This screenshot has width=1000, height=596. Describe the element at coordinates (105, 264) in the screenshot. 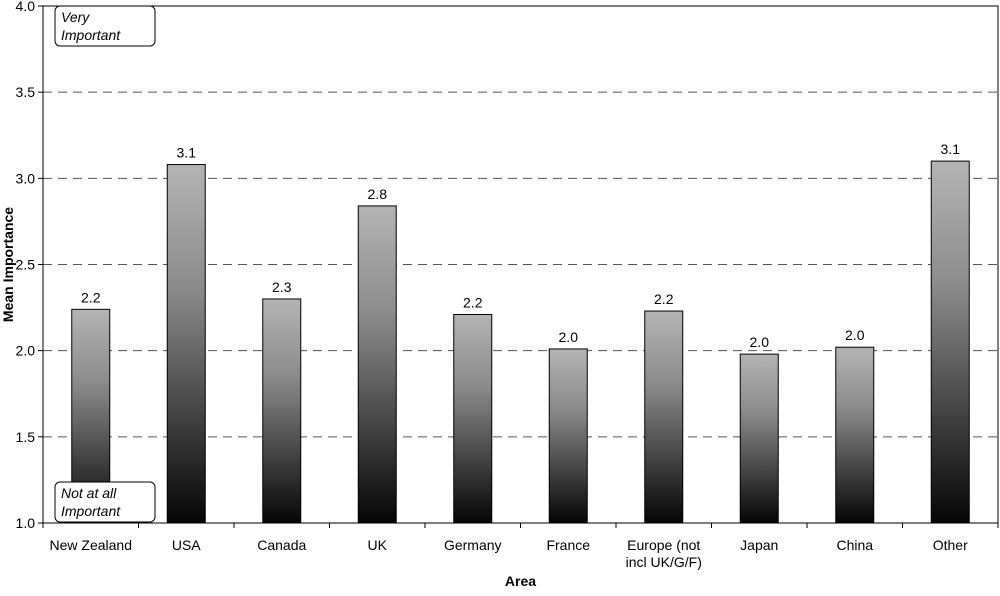

I see `annotations: Very Important Not at all Important` at that location.